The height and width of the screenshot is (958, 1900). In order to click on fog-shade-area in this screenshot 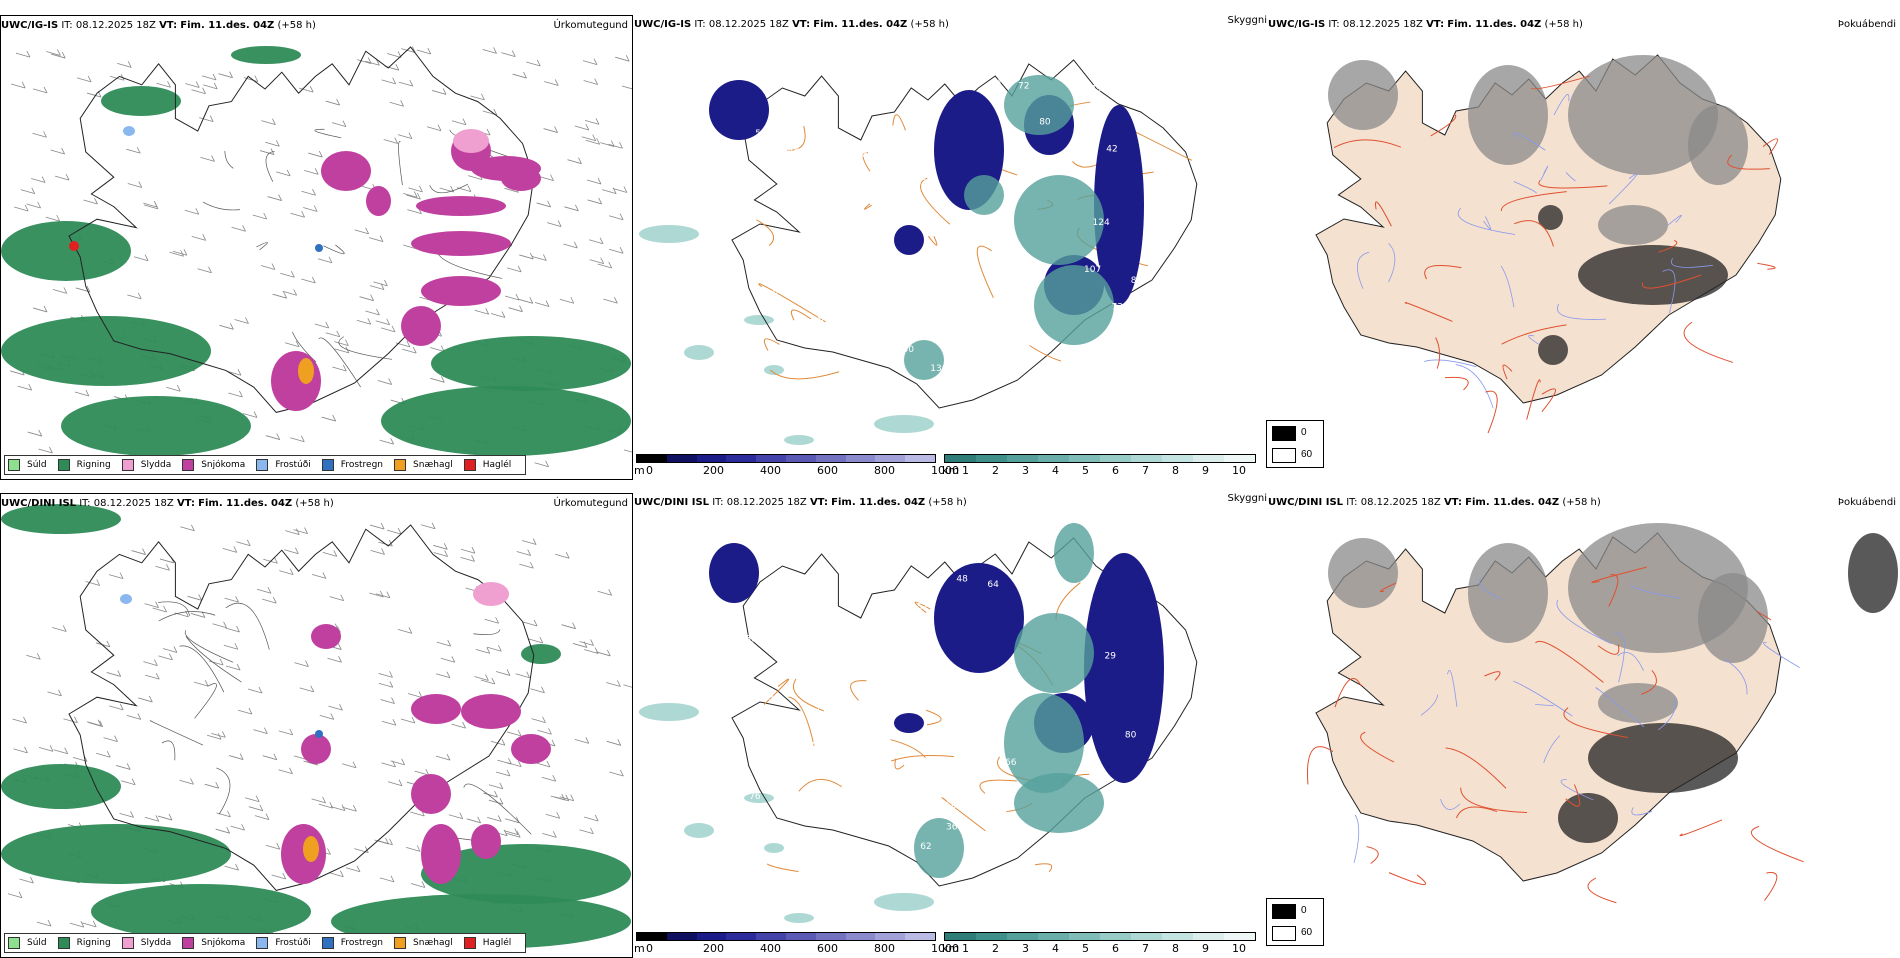, I will do `click(1733, 618)`.